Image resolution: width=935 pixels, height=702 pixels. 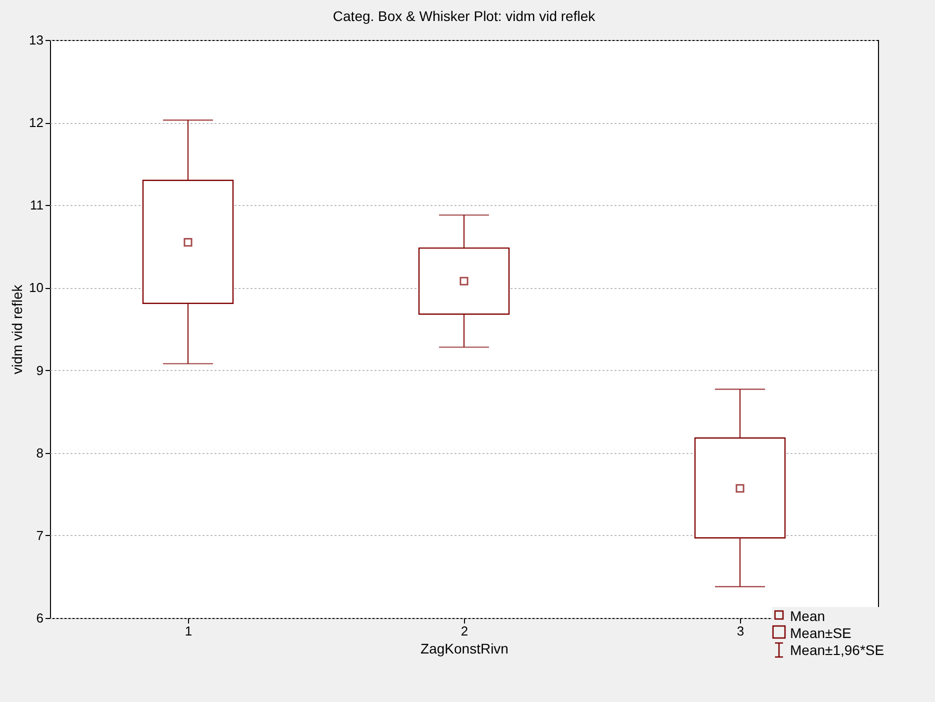 What do you see at coordinates (188, 631) in the screenshot?
I see `x-tick-label: 1` at bounding box center [188, 631].